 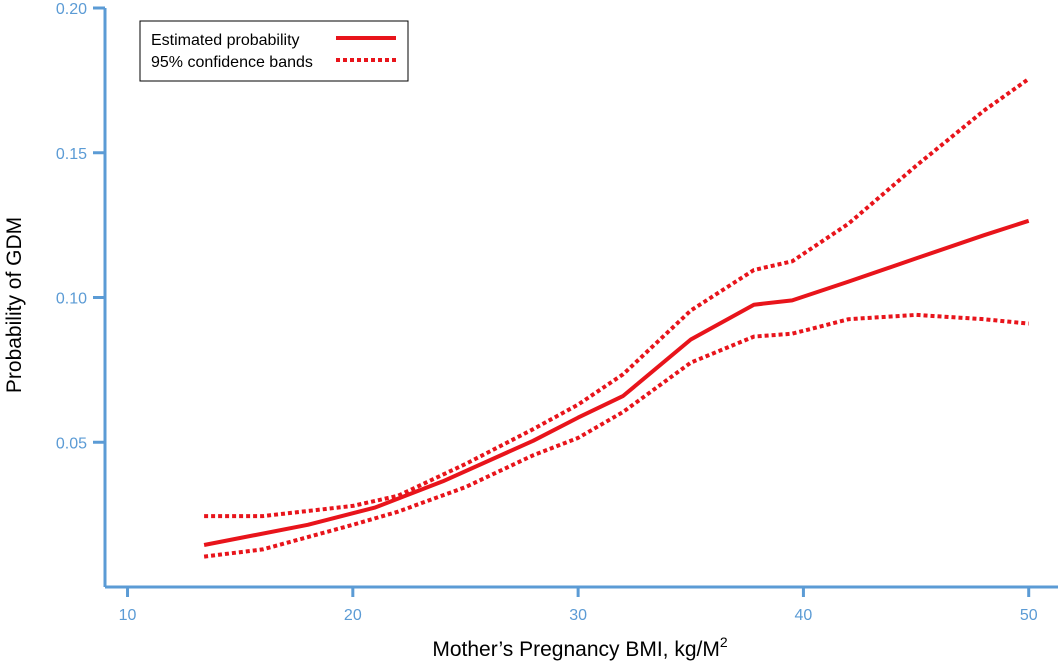 What do you see at coordinates (1029, 615) in the screenshot?
I see `x-tick-label: 50` at bounding box center [1029, 615].